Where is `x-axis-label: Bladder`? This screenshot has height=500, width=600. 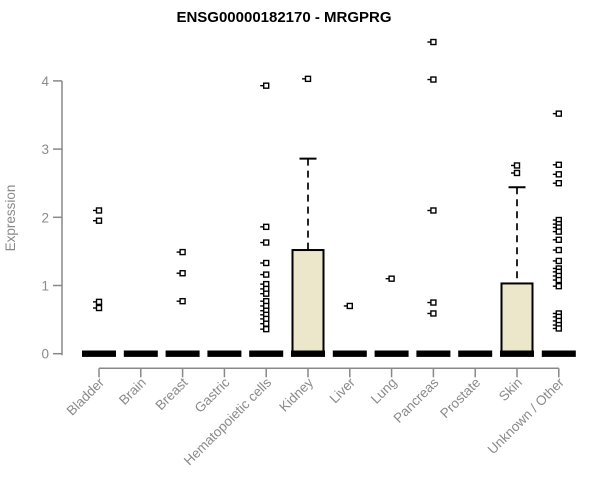 x-axis-label: Bladder is located at coordinates (86, 396).